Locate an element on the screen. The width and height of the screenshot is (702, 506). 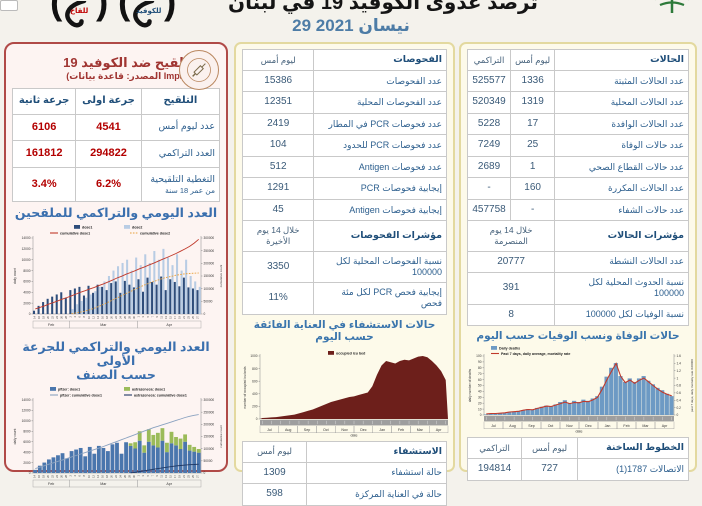
svg-text: 150000 is located at coordinates (209, 276).